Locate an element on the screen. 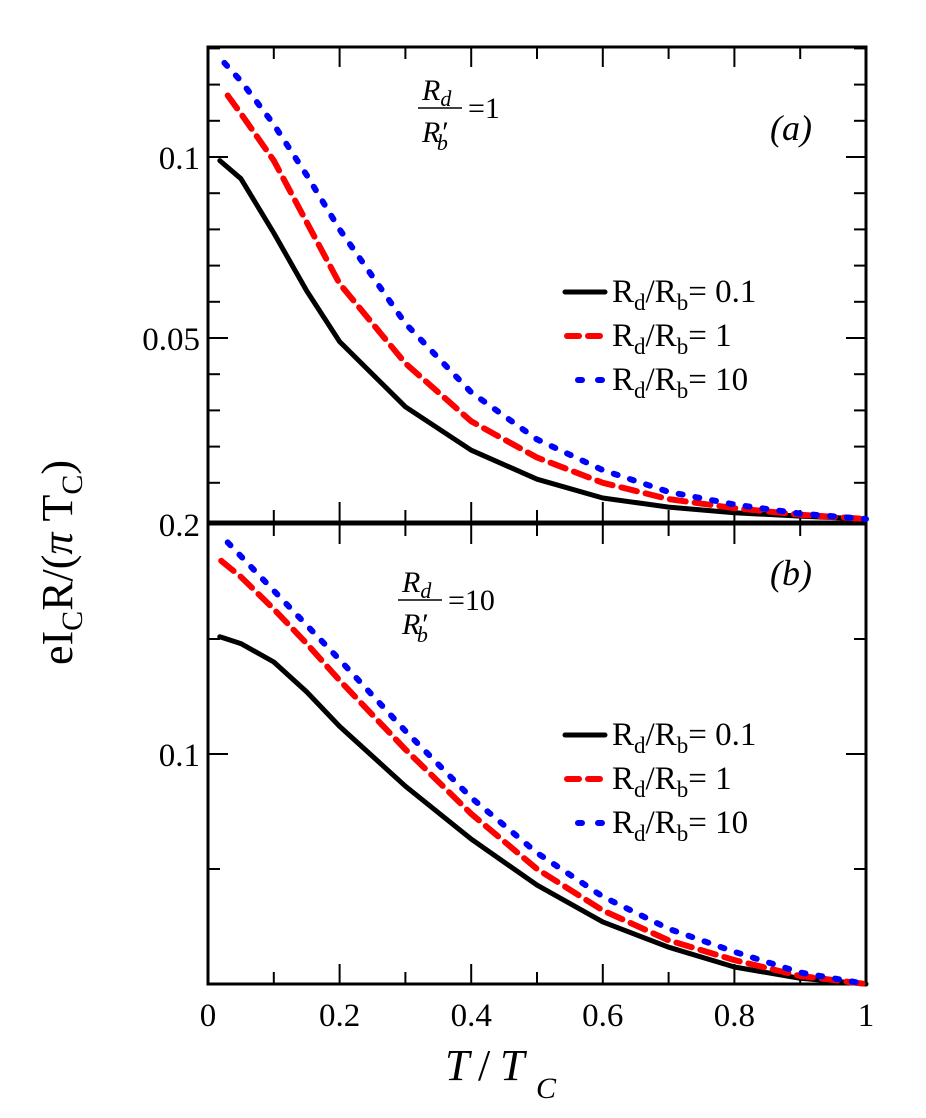 The image size is (926, 1118). x-tick-label: 0.4 is located at coordinates (471, 1016).